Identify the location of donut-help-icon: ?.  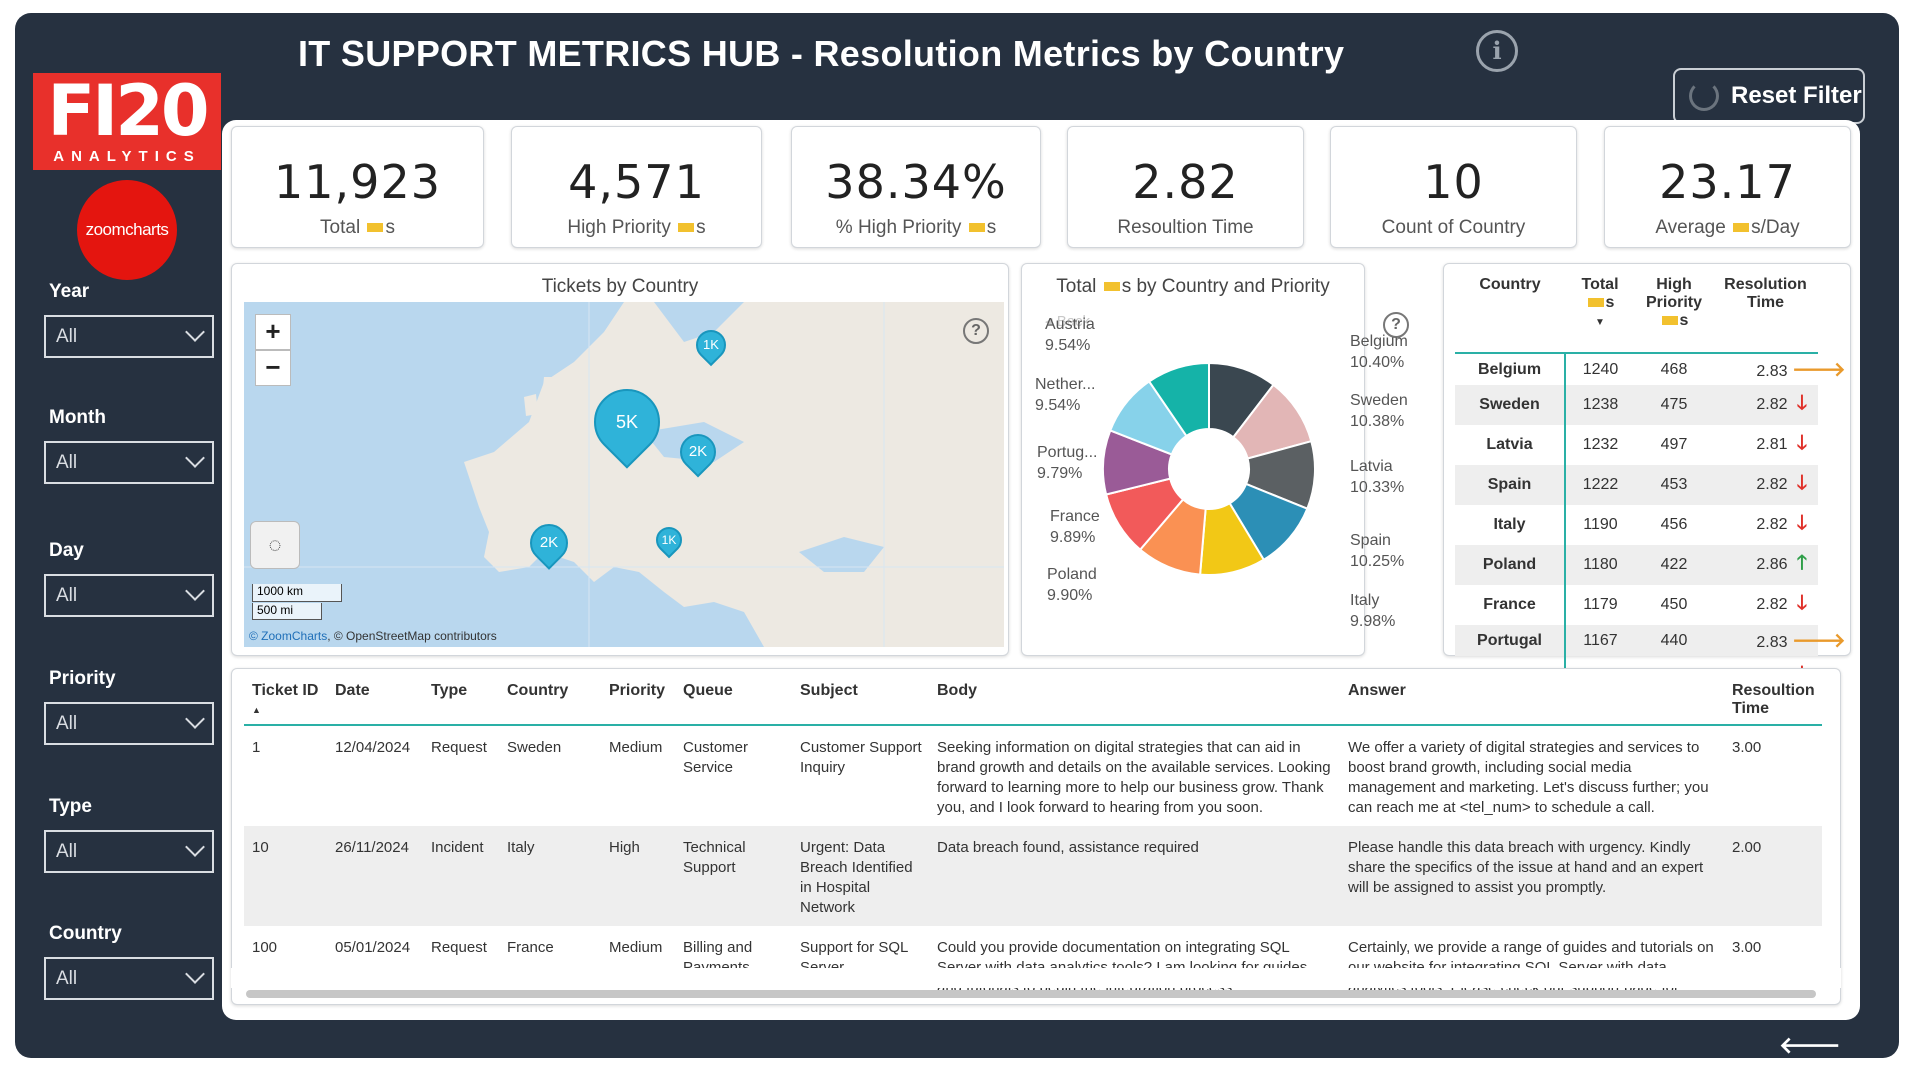
(1396, 325).